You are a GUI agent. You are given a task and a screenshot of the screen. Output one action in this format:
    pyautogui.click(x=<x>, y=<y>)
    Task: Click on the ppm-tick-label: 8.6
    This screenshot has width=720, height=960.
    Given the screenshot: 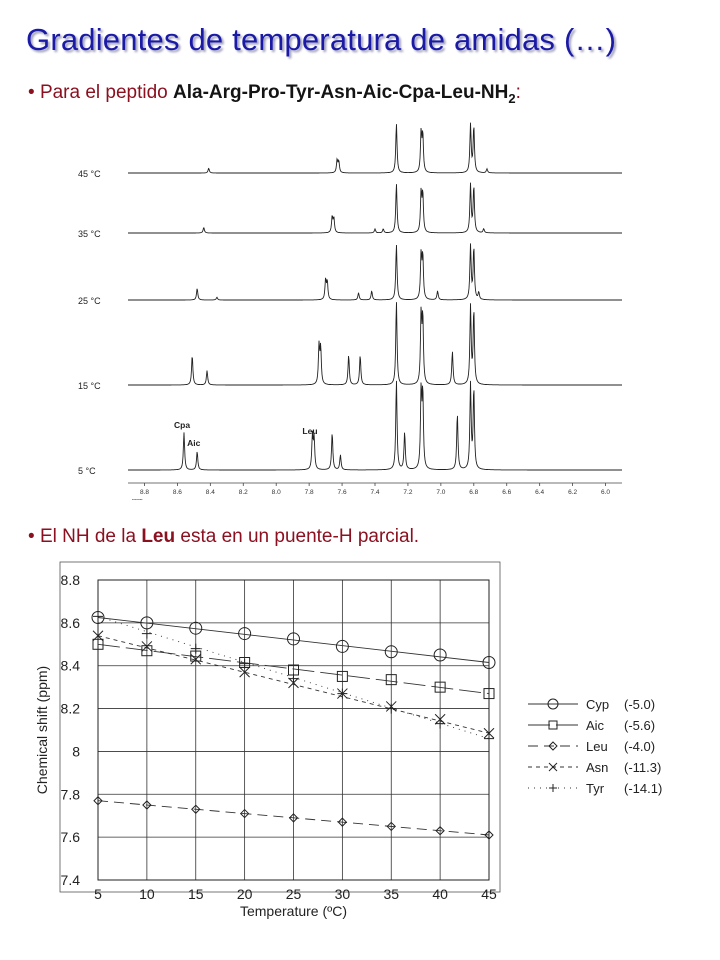 What is the action you would take?
    pyautogui.click(x=177, y=492)
    